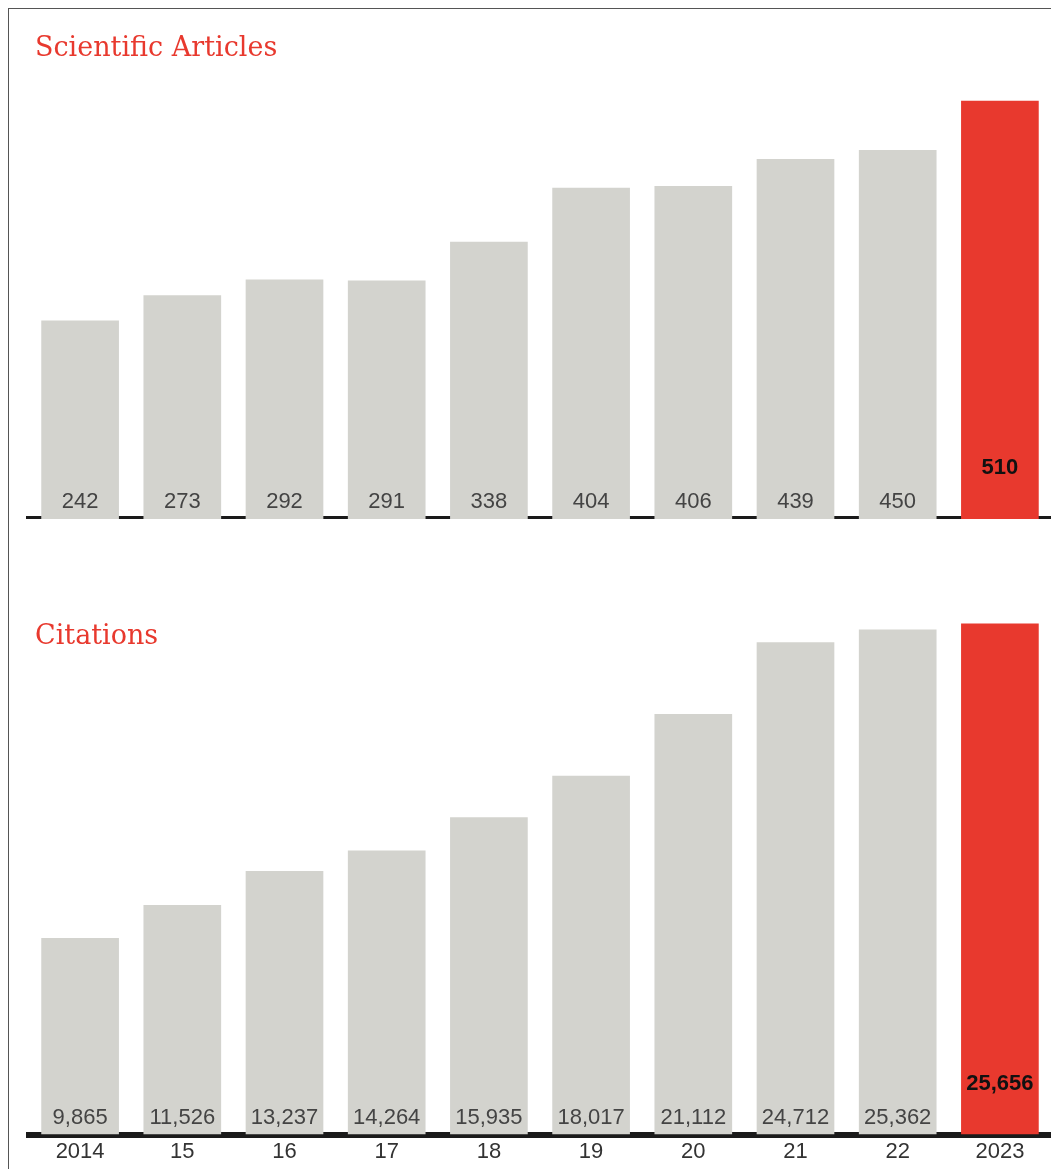 Image resolution: width=1058 pixels, height=1173 pixels. What do you see at coordinates (80, 1150) in the screenshot?
I see `x-tick-label: 2014` at bounding box center [80, 1150].